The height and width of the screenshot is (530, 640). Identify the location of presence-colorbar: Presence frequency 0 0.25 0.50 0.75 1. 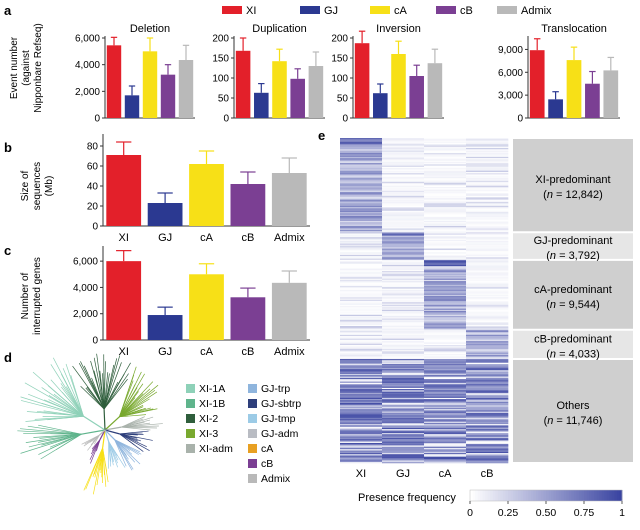
(491, 504).